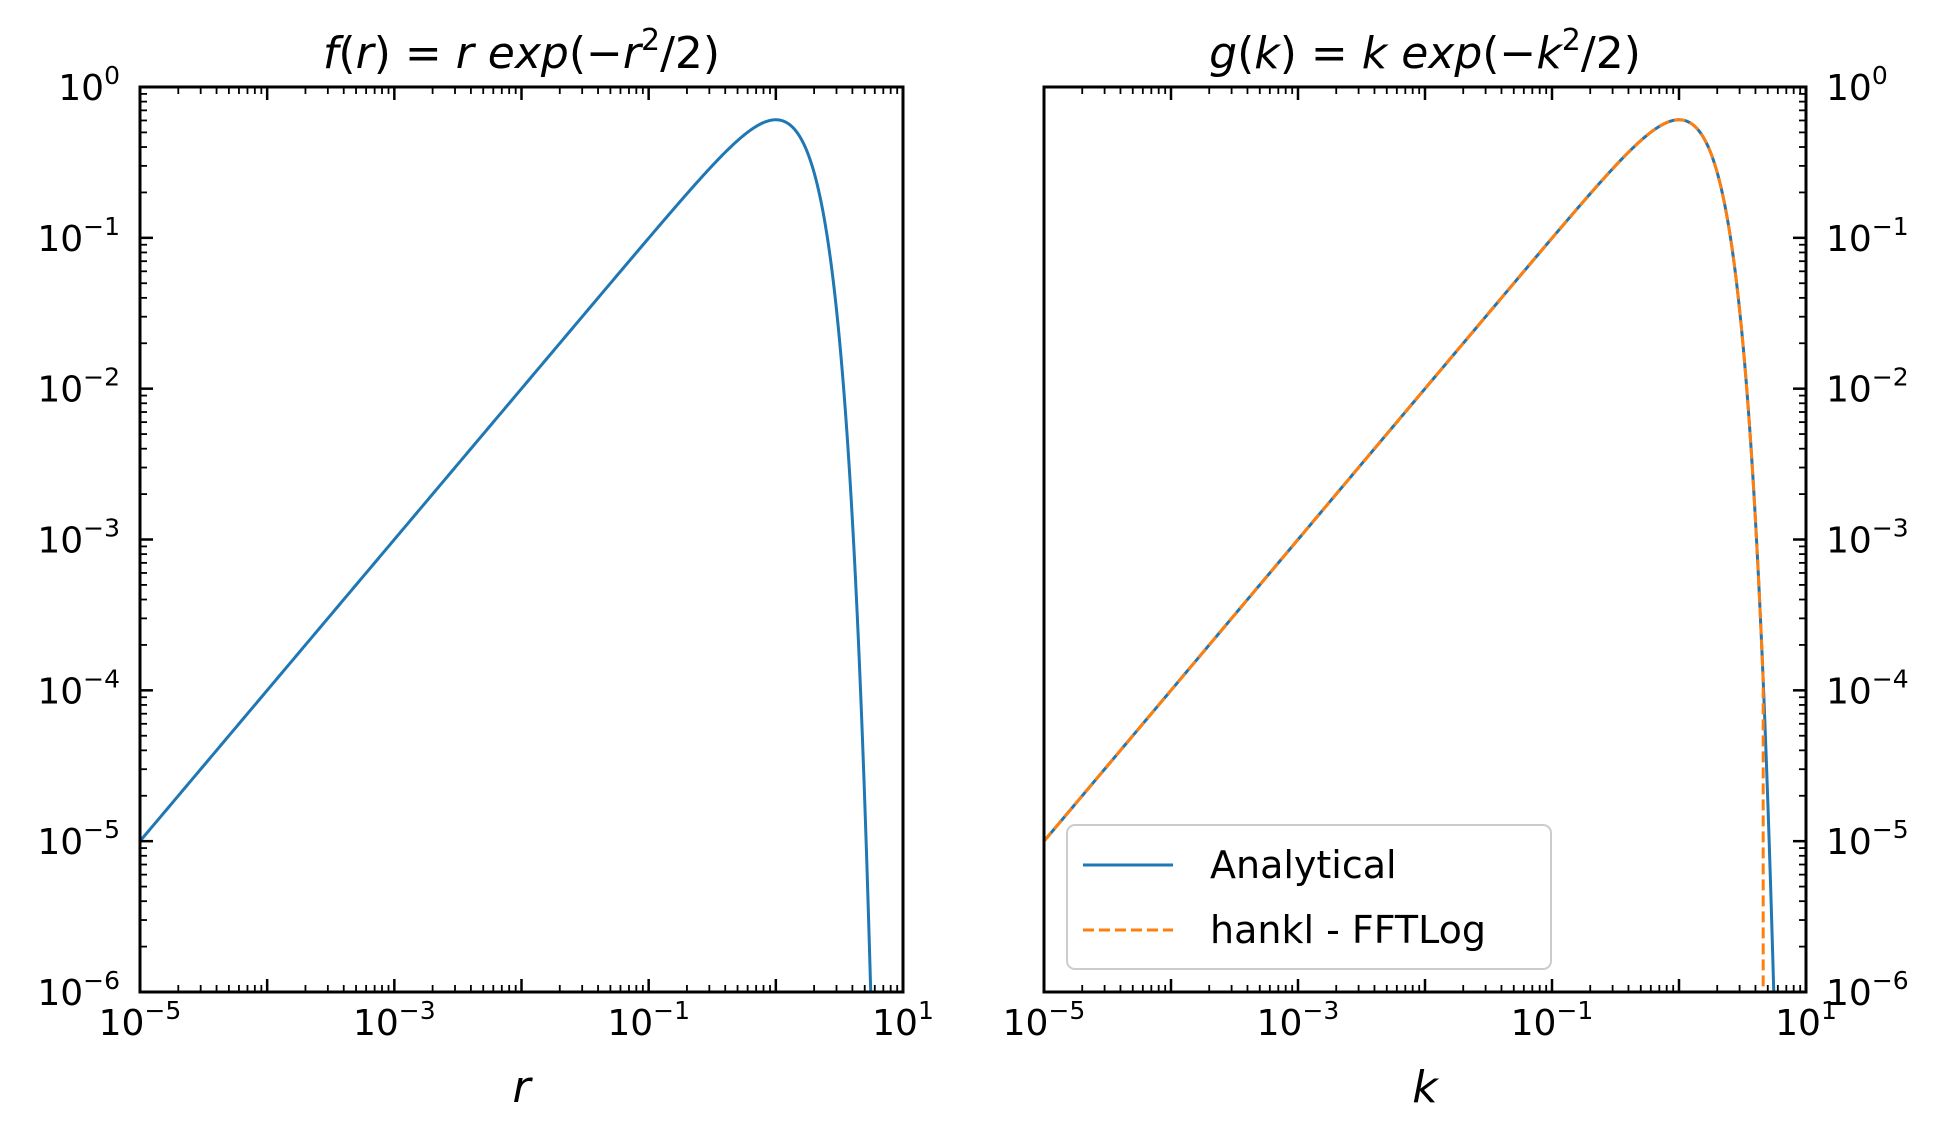 This screenshot has height=1130, width=1937. I want to click on legend-box, so click(1309, 897).